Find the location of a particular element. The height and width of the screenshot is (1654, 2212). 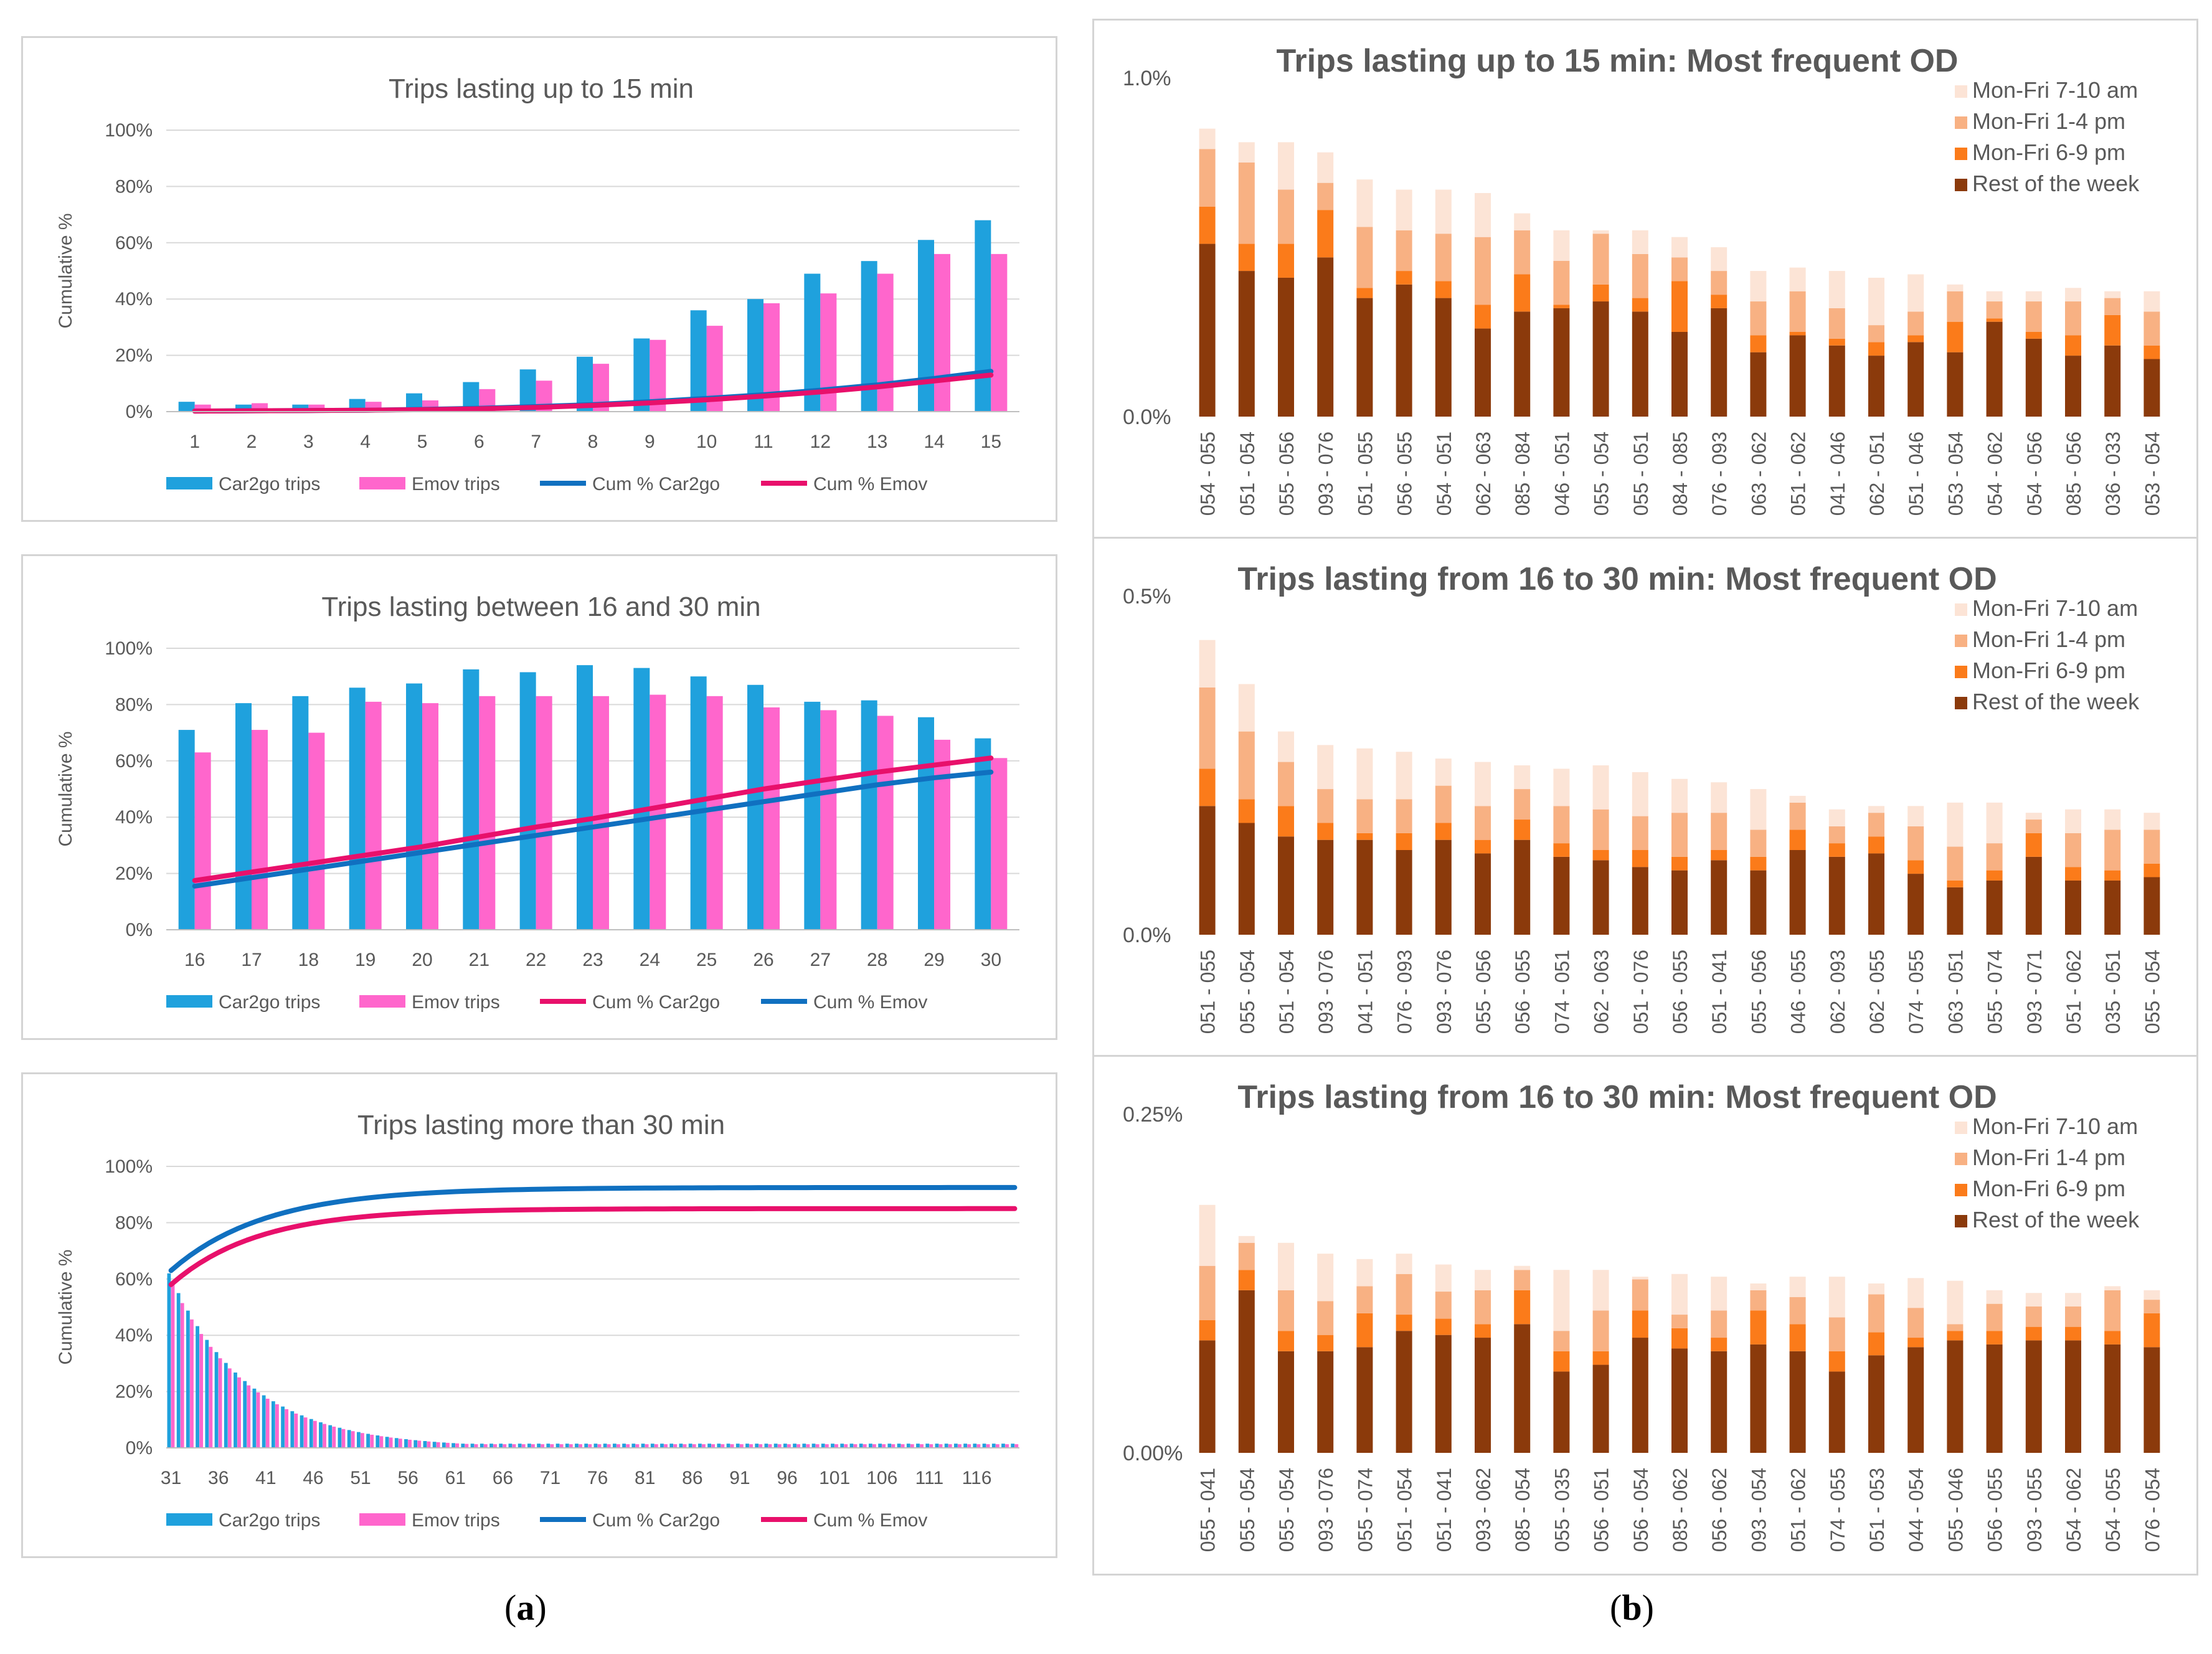

x-tick-label: 051 - 041 is located at coordinates (1444, 1510).